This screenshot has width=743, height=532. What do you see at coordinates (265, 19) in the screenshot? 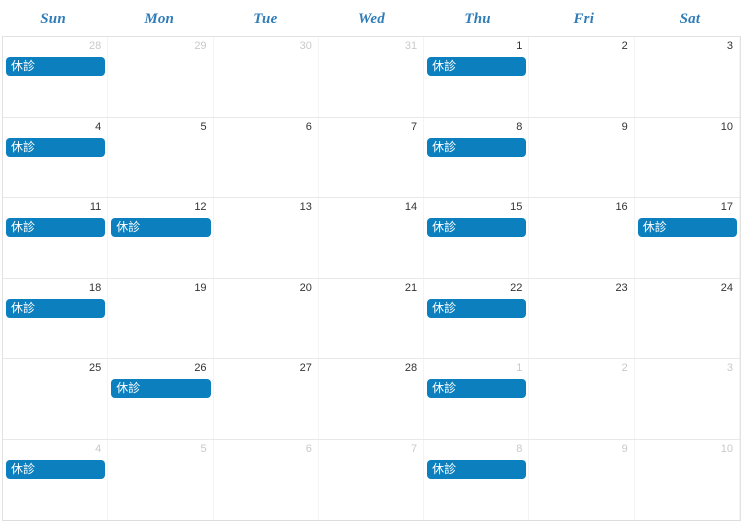
I see `day-of-week-label-tue: Tue` at bounding box center [265, 19].